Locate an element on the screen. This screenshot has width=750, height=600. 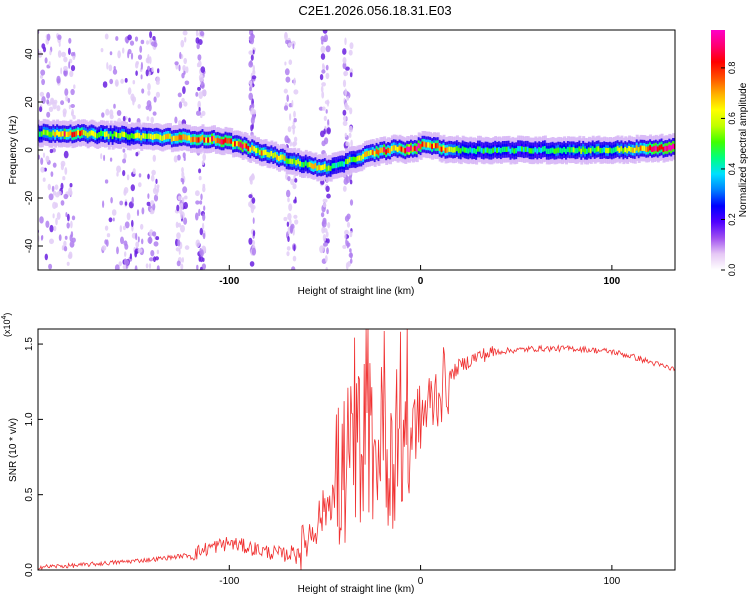
y-tick-label: 40 is located at coordinates (29, 54).